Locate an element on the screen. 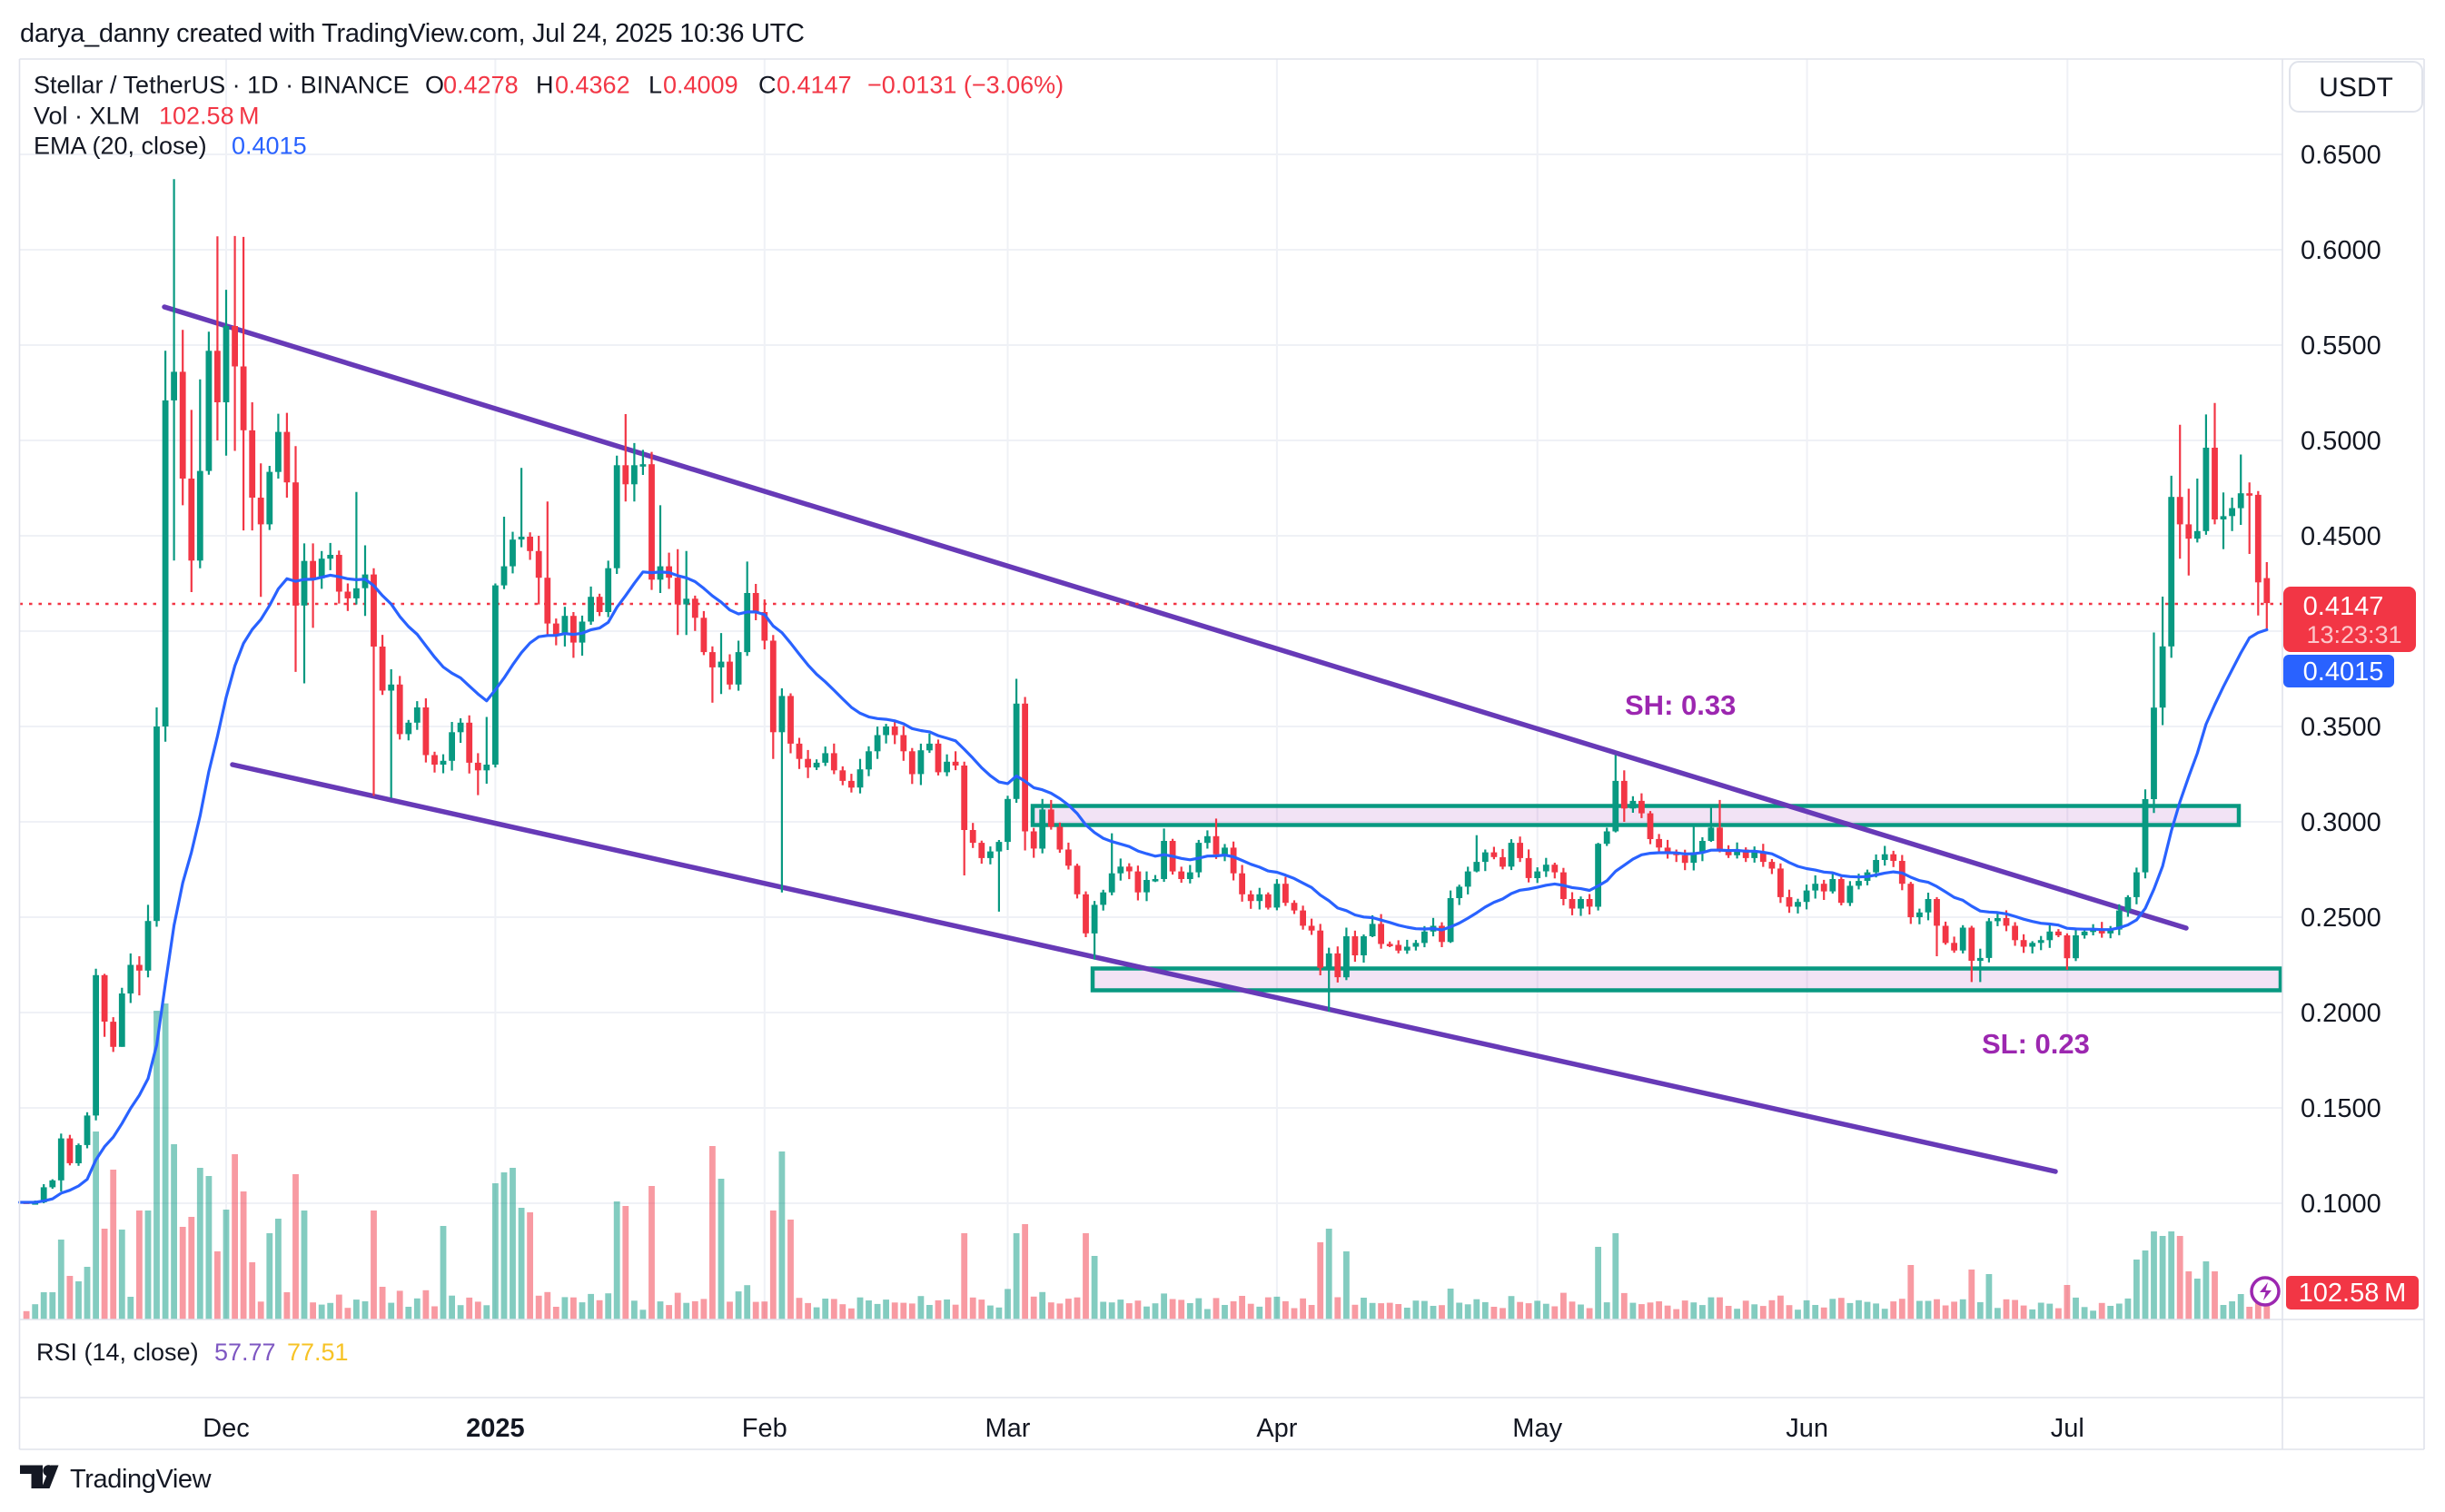 The height and width of the screenshot is (1512, 2445). svg-text: Jul is located at coordinates (2067, 1429).